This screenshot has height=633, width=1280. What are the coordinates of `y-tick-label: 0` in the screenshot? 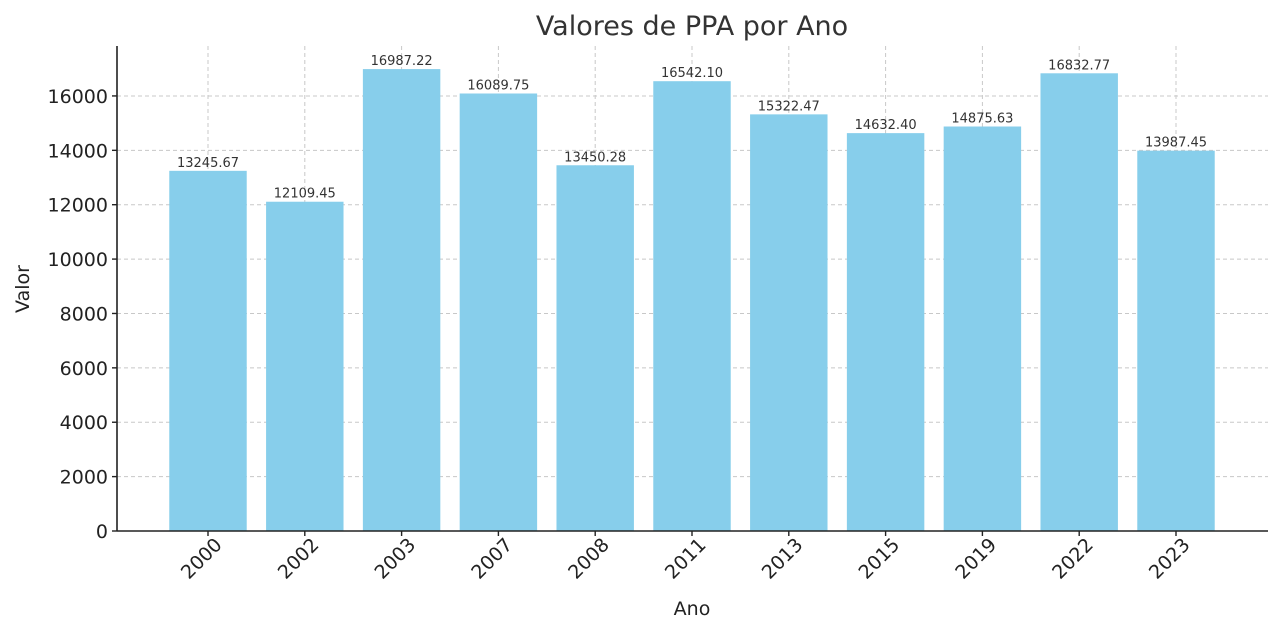 It's located at (102, 532).